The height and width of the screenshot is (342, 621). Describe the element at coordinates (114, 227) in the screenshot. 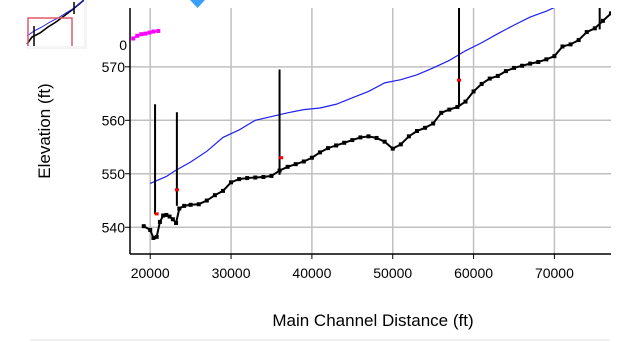

I see `y-tick-label: 540` at that location.